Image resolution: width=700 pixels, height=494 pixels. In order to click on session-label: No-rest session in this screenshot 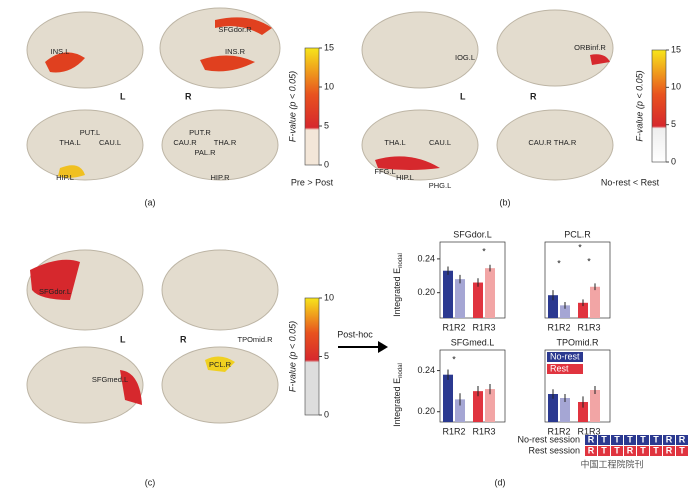, I will do `click(548, 439)`.